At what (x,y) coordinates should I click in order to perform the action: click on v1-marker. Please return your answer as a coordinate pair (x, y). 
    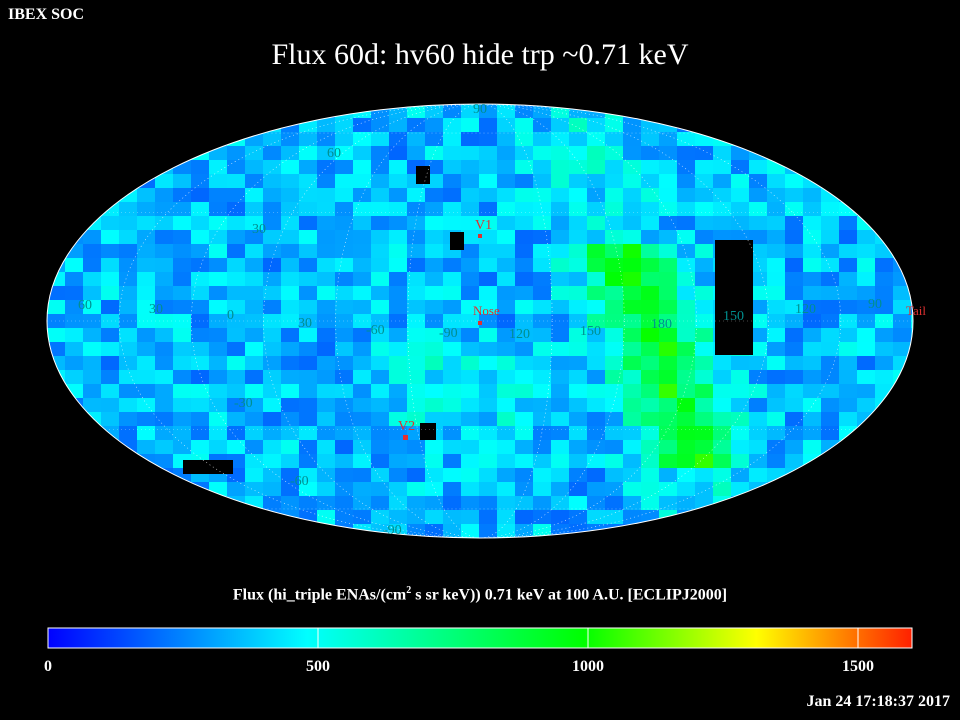
    Looking at the image, I should click on (480, 236).